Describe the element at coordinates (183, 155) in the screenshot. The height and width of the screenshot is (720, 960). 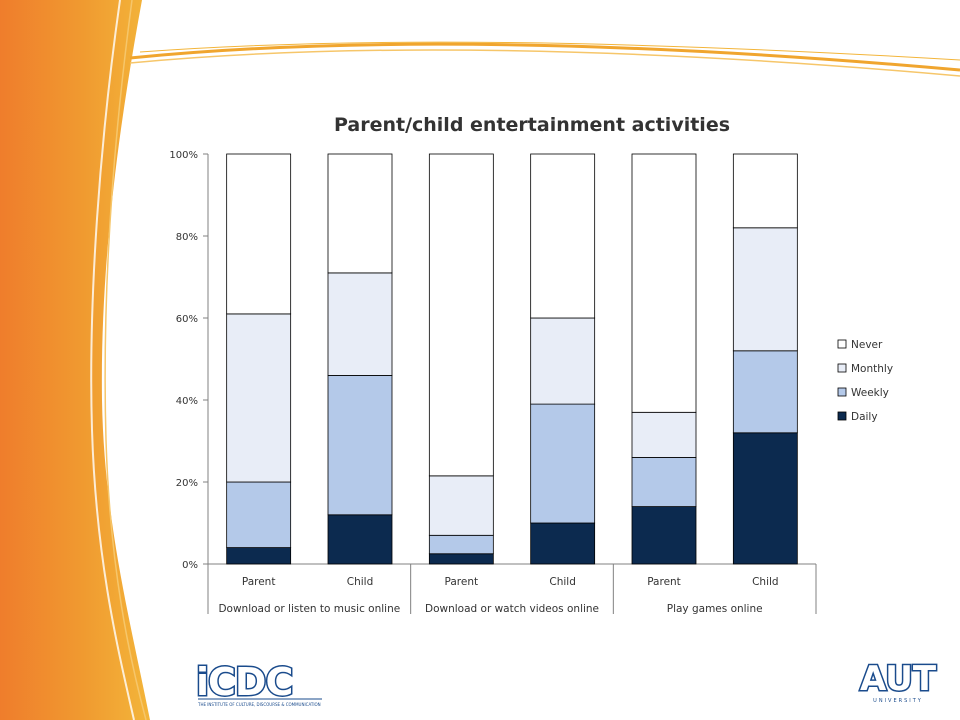
I see `y-tick-label: 100%` at that location.